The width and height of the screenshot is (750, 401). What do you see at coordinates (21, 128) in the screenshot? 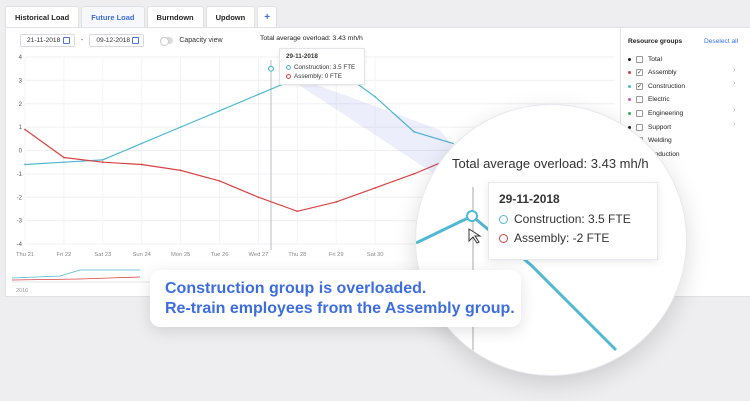
I see `y-tick-label: 1` at bounding box center [21, 128].